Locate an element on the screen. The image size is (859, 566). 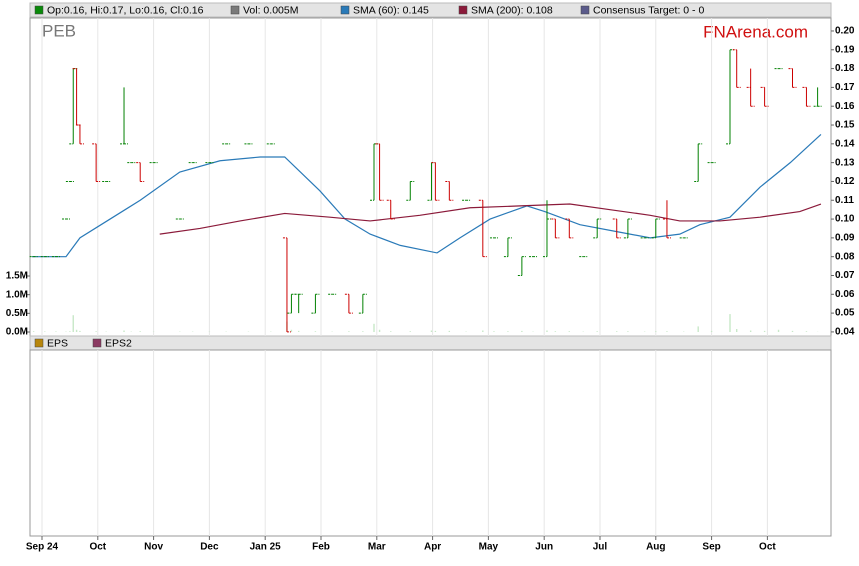
y-tick-label: 0.20 is located at coordinates (845, 31).